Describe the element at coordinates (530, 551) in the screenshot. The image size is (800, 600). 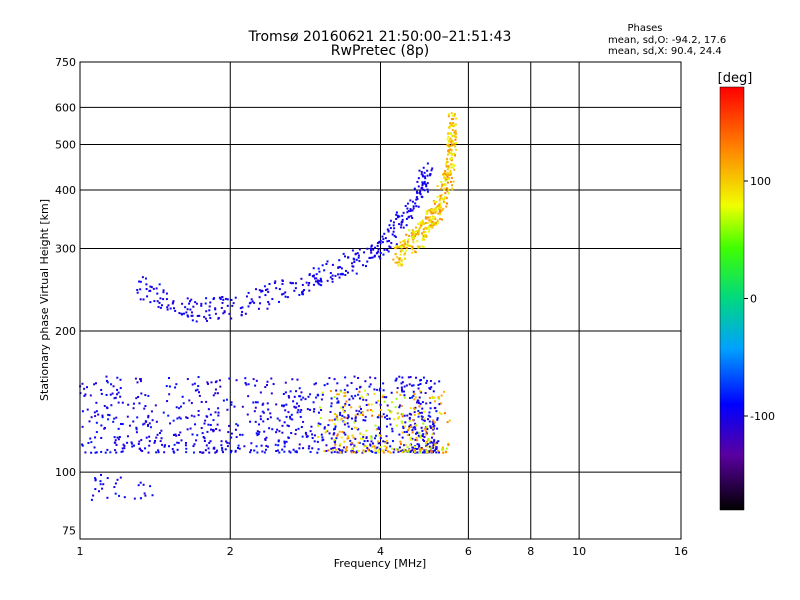
I see `x-tick-label: 8` at that location.